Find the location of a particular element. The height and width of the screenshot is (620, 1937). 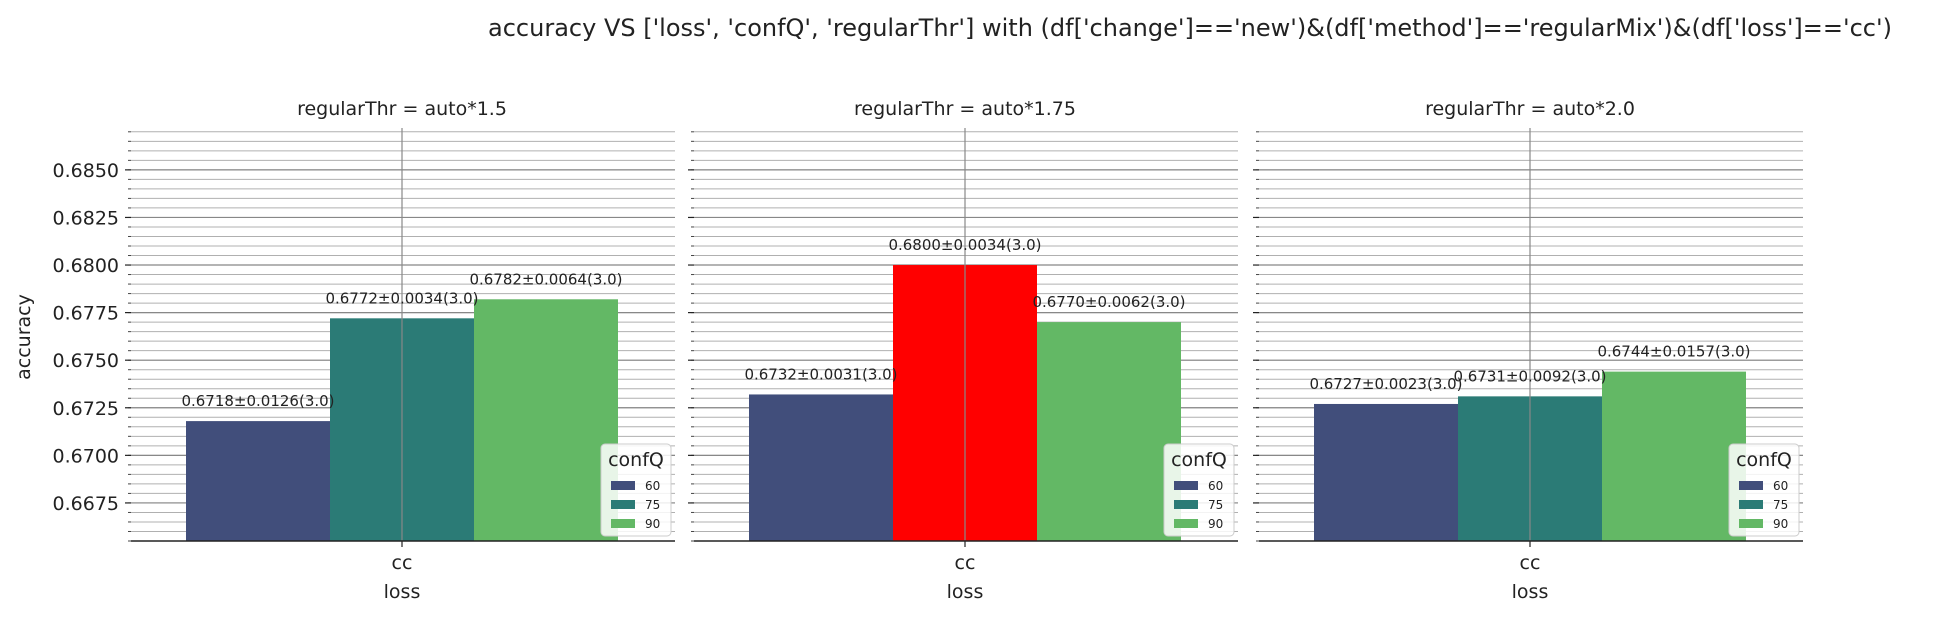

y-tick-label: 0.6750 is located at coordinates (86, 361).